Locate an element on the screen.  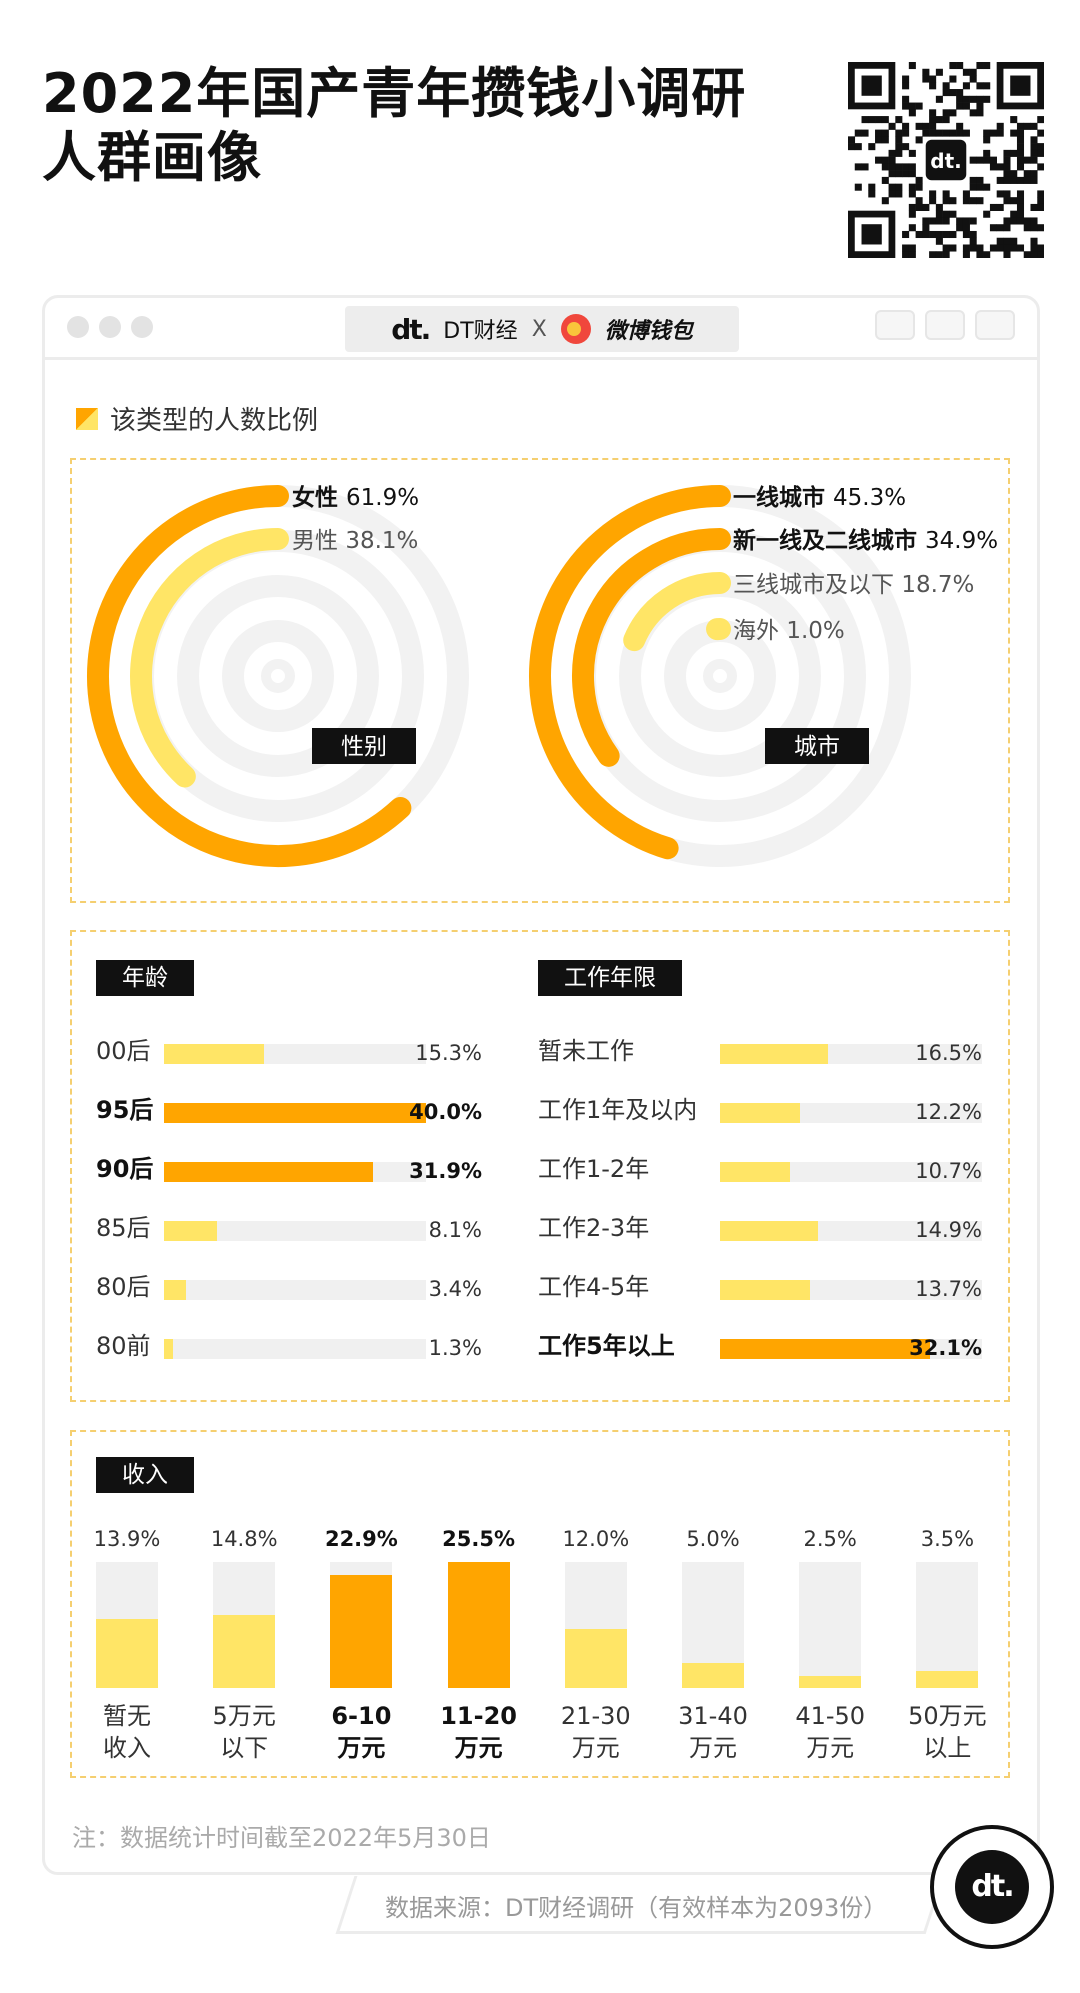
record-icon is located at coordinates (895, 325).